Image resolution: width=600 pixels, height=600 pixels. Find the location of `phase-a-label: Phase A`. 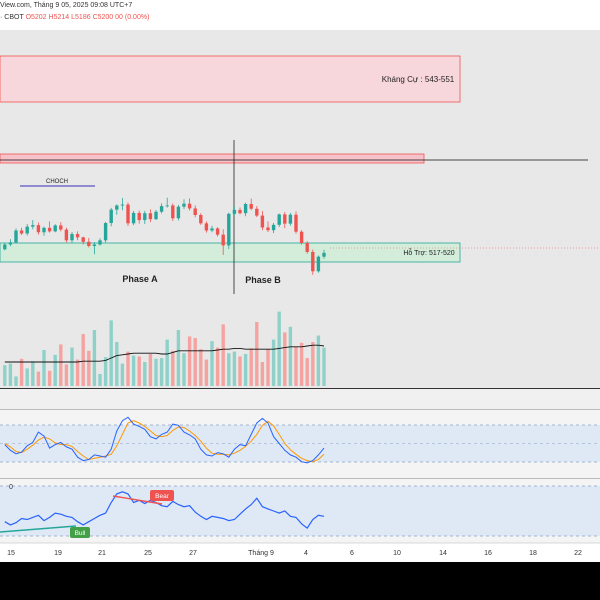

phase-a-label: Phase A is located at coordinates (140, 279).